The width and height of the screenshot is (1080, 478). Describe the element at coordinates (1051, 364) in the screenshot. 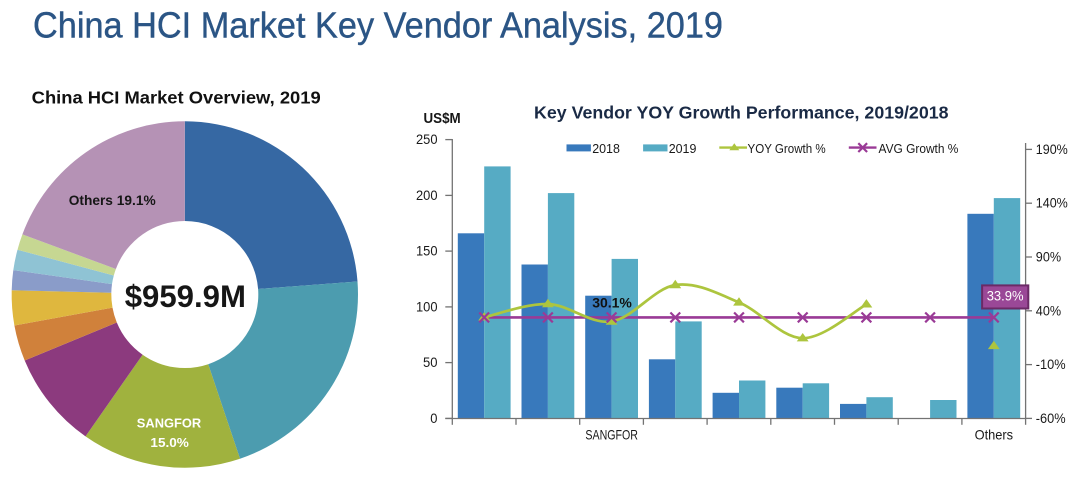

I see `svg-text: -10%` at that location.